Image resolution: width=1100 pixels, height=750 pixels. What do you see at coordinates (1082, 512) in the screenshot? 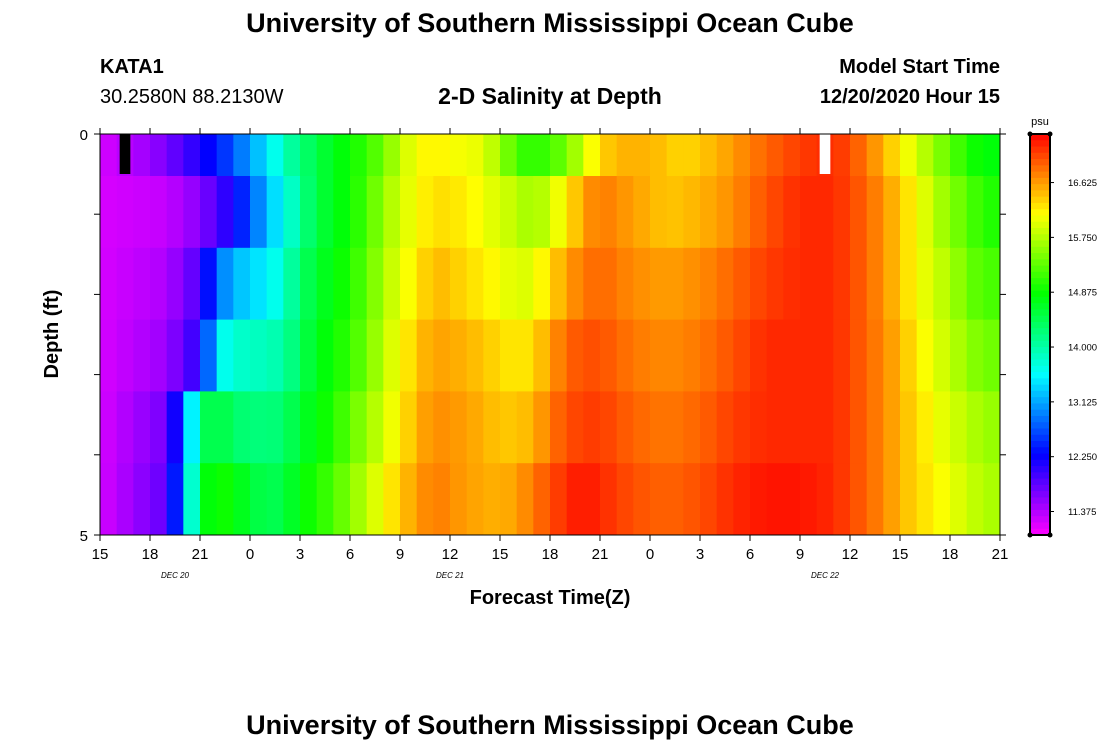
I see `colorbar-tick-label: 11.375` at bounding box center [1082, 512].